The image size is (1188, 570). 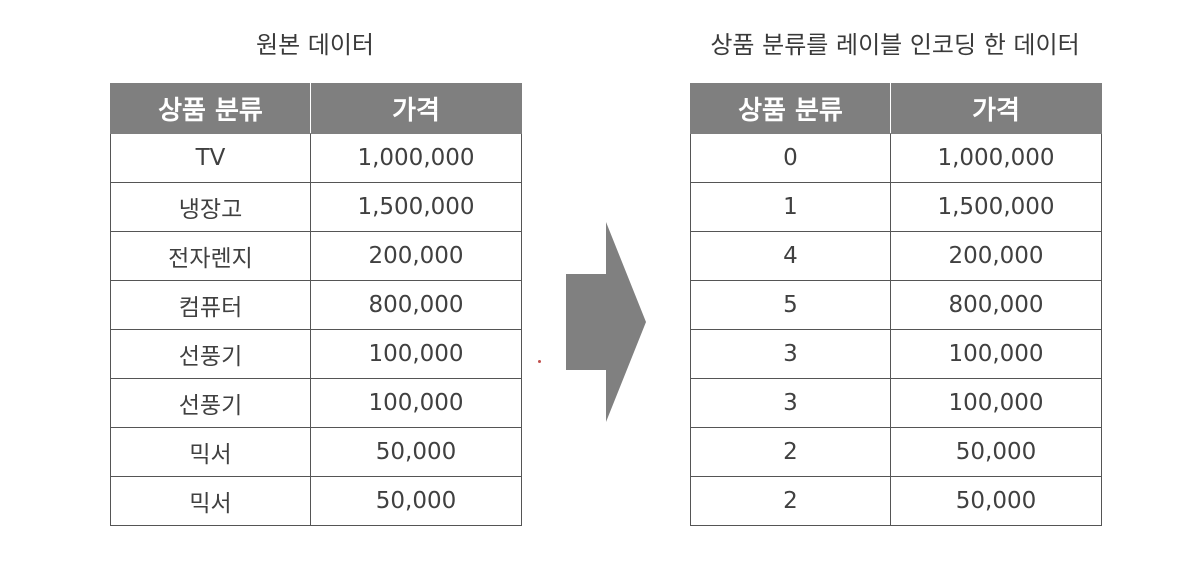 I want to click on table-row: TV 1,000,000, so click(x=316, y=158).